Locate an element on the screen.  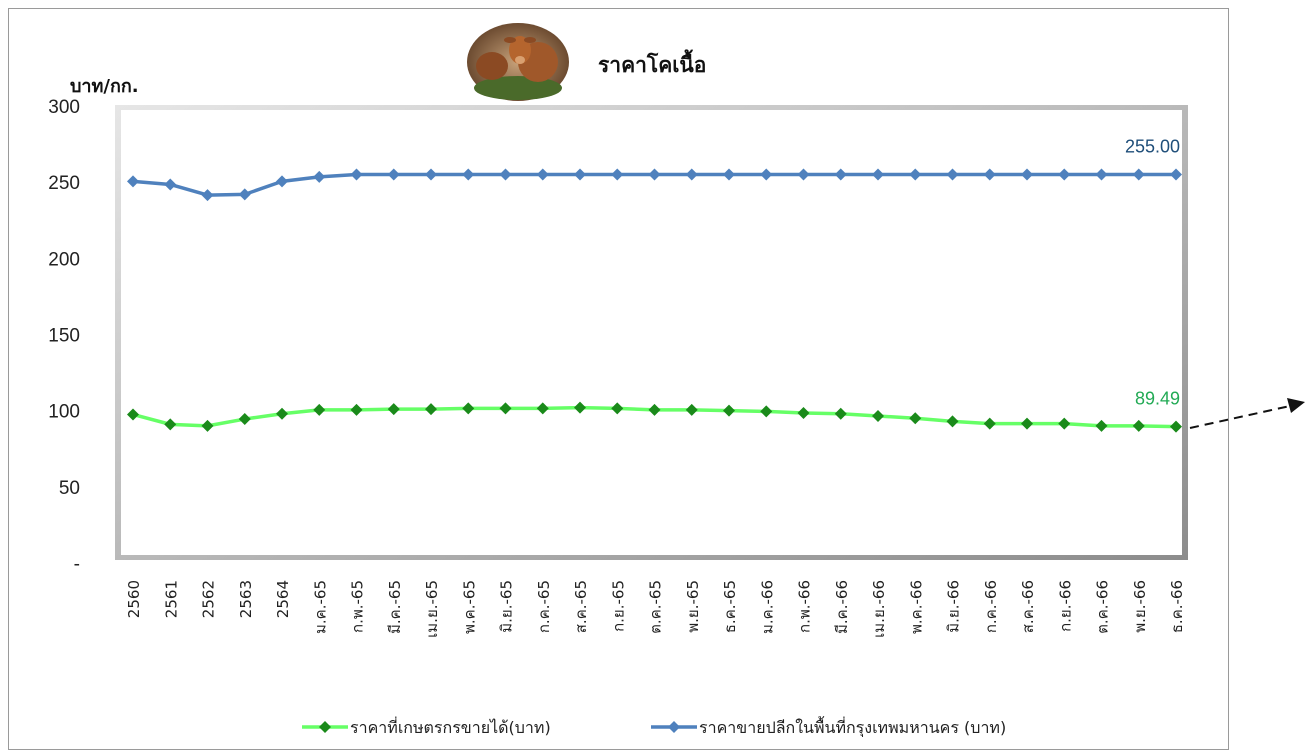
x-tick-label: ต.ค.-66 is located at coordinates (1103, 607).